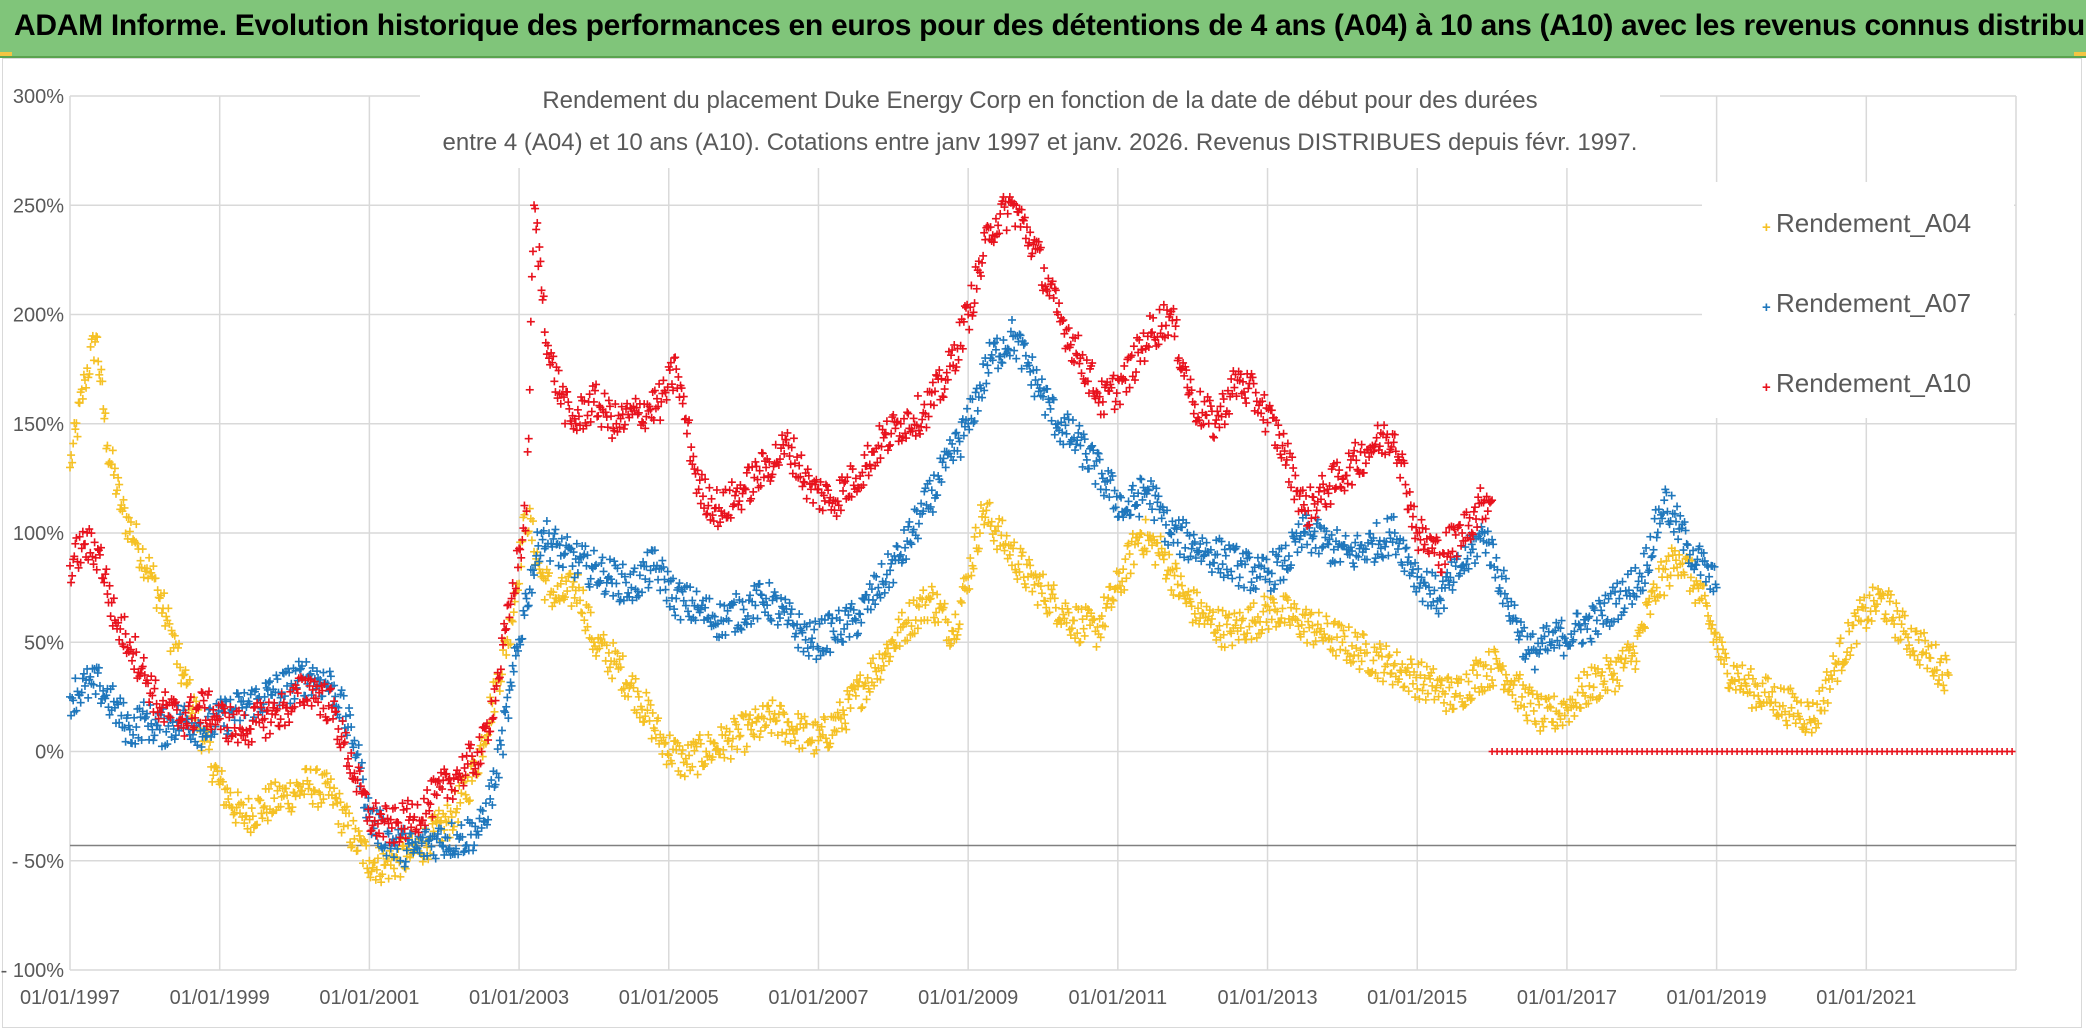 This screenshot has height=1032, width=2086. What do you see at coordinates (1567, 998) in the screenshot?
I see `x-tick-label: 01/01/2017` at bounding box center [1567, 998].